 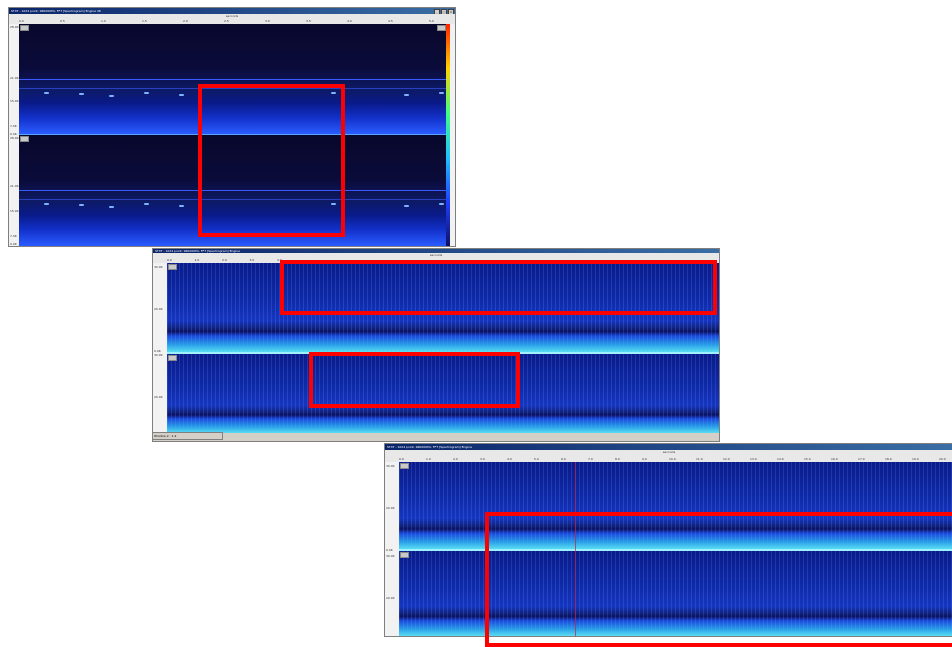 What do you see at coordinates (807, 459) in the screenshot?
I see `time-tick-label: 15.0` at bounding box center [807, 459].